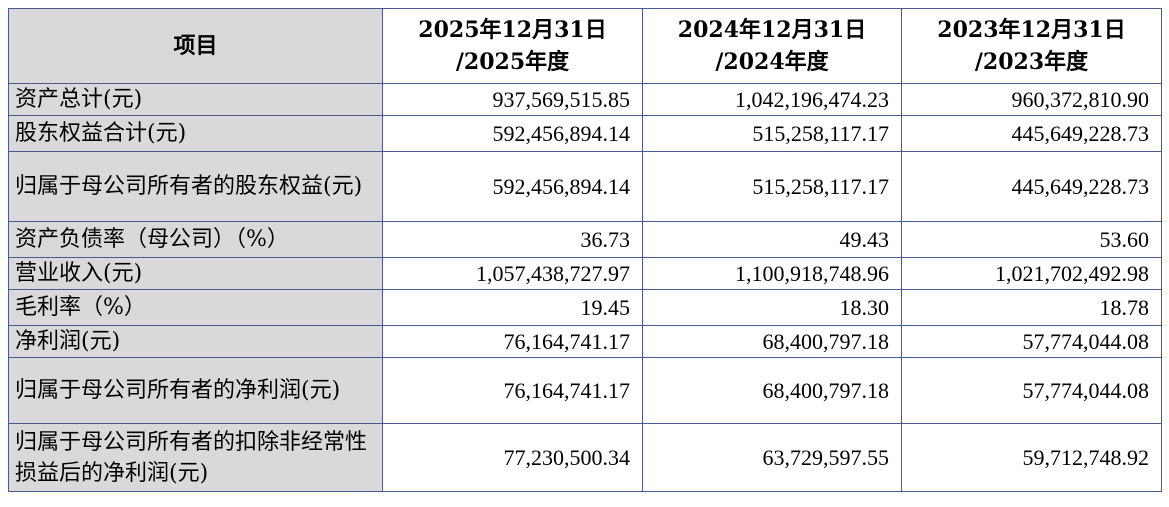 Image resolution: width=1169 pixels, height=507 pixels. What do you see at coordinates (195, 239) in the screenshot?
I see `row-label: 资产负债率（母公司）（%）` at bounding box center [195, 239].